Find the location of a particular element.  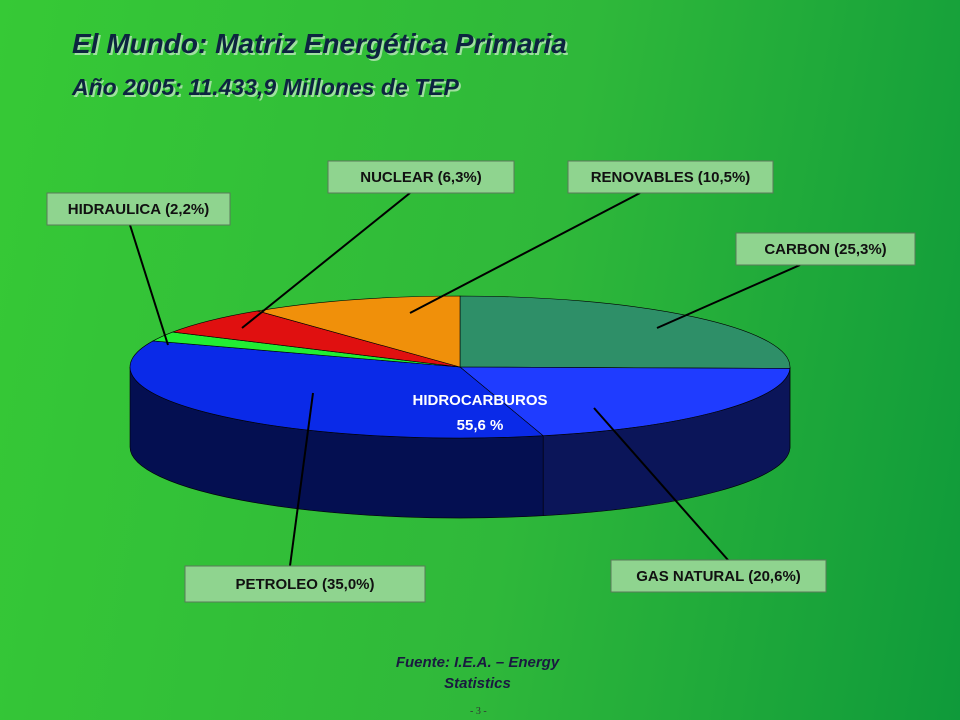

page-number: - 3 - is located at coordinates (478, 711).